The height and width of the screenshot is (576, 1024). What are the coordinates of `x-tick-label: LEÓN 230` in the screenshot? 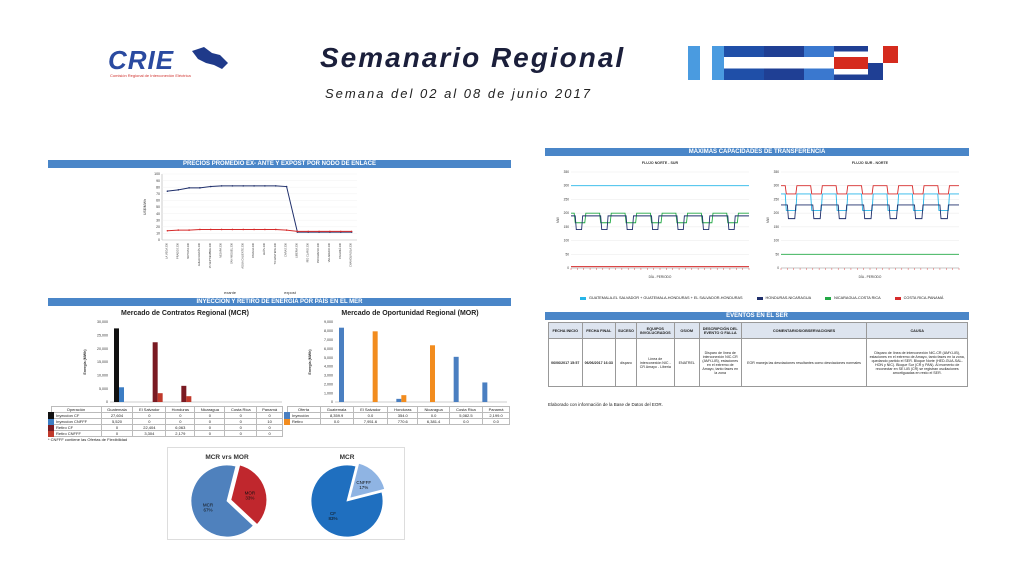 It's located at (263, 248).